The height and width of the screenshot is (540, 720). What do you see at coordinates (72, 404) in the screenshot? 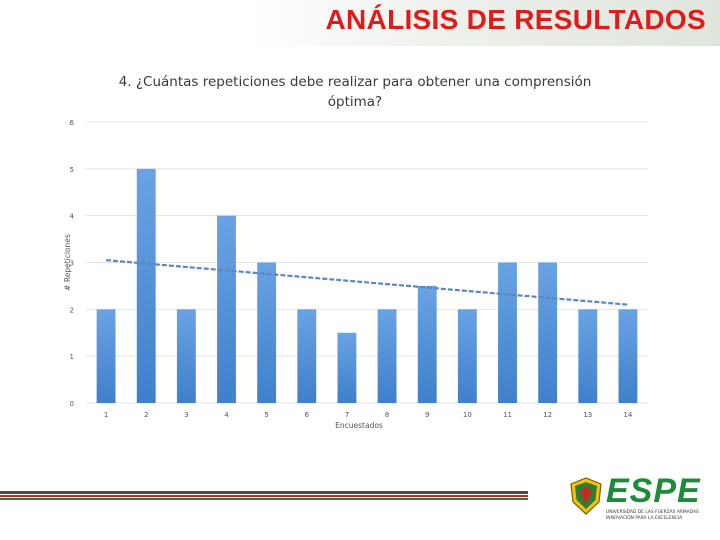
I see `y-tick-label-0: 0` at bounding box center [72, 404].